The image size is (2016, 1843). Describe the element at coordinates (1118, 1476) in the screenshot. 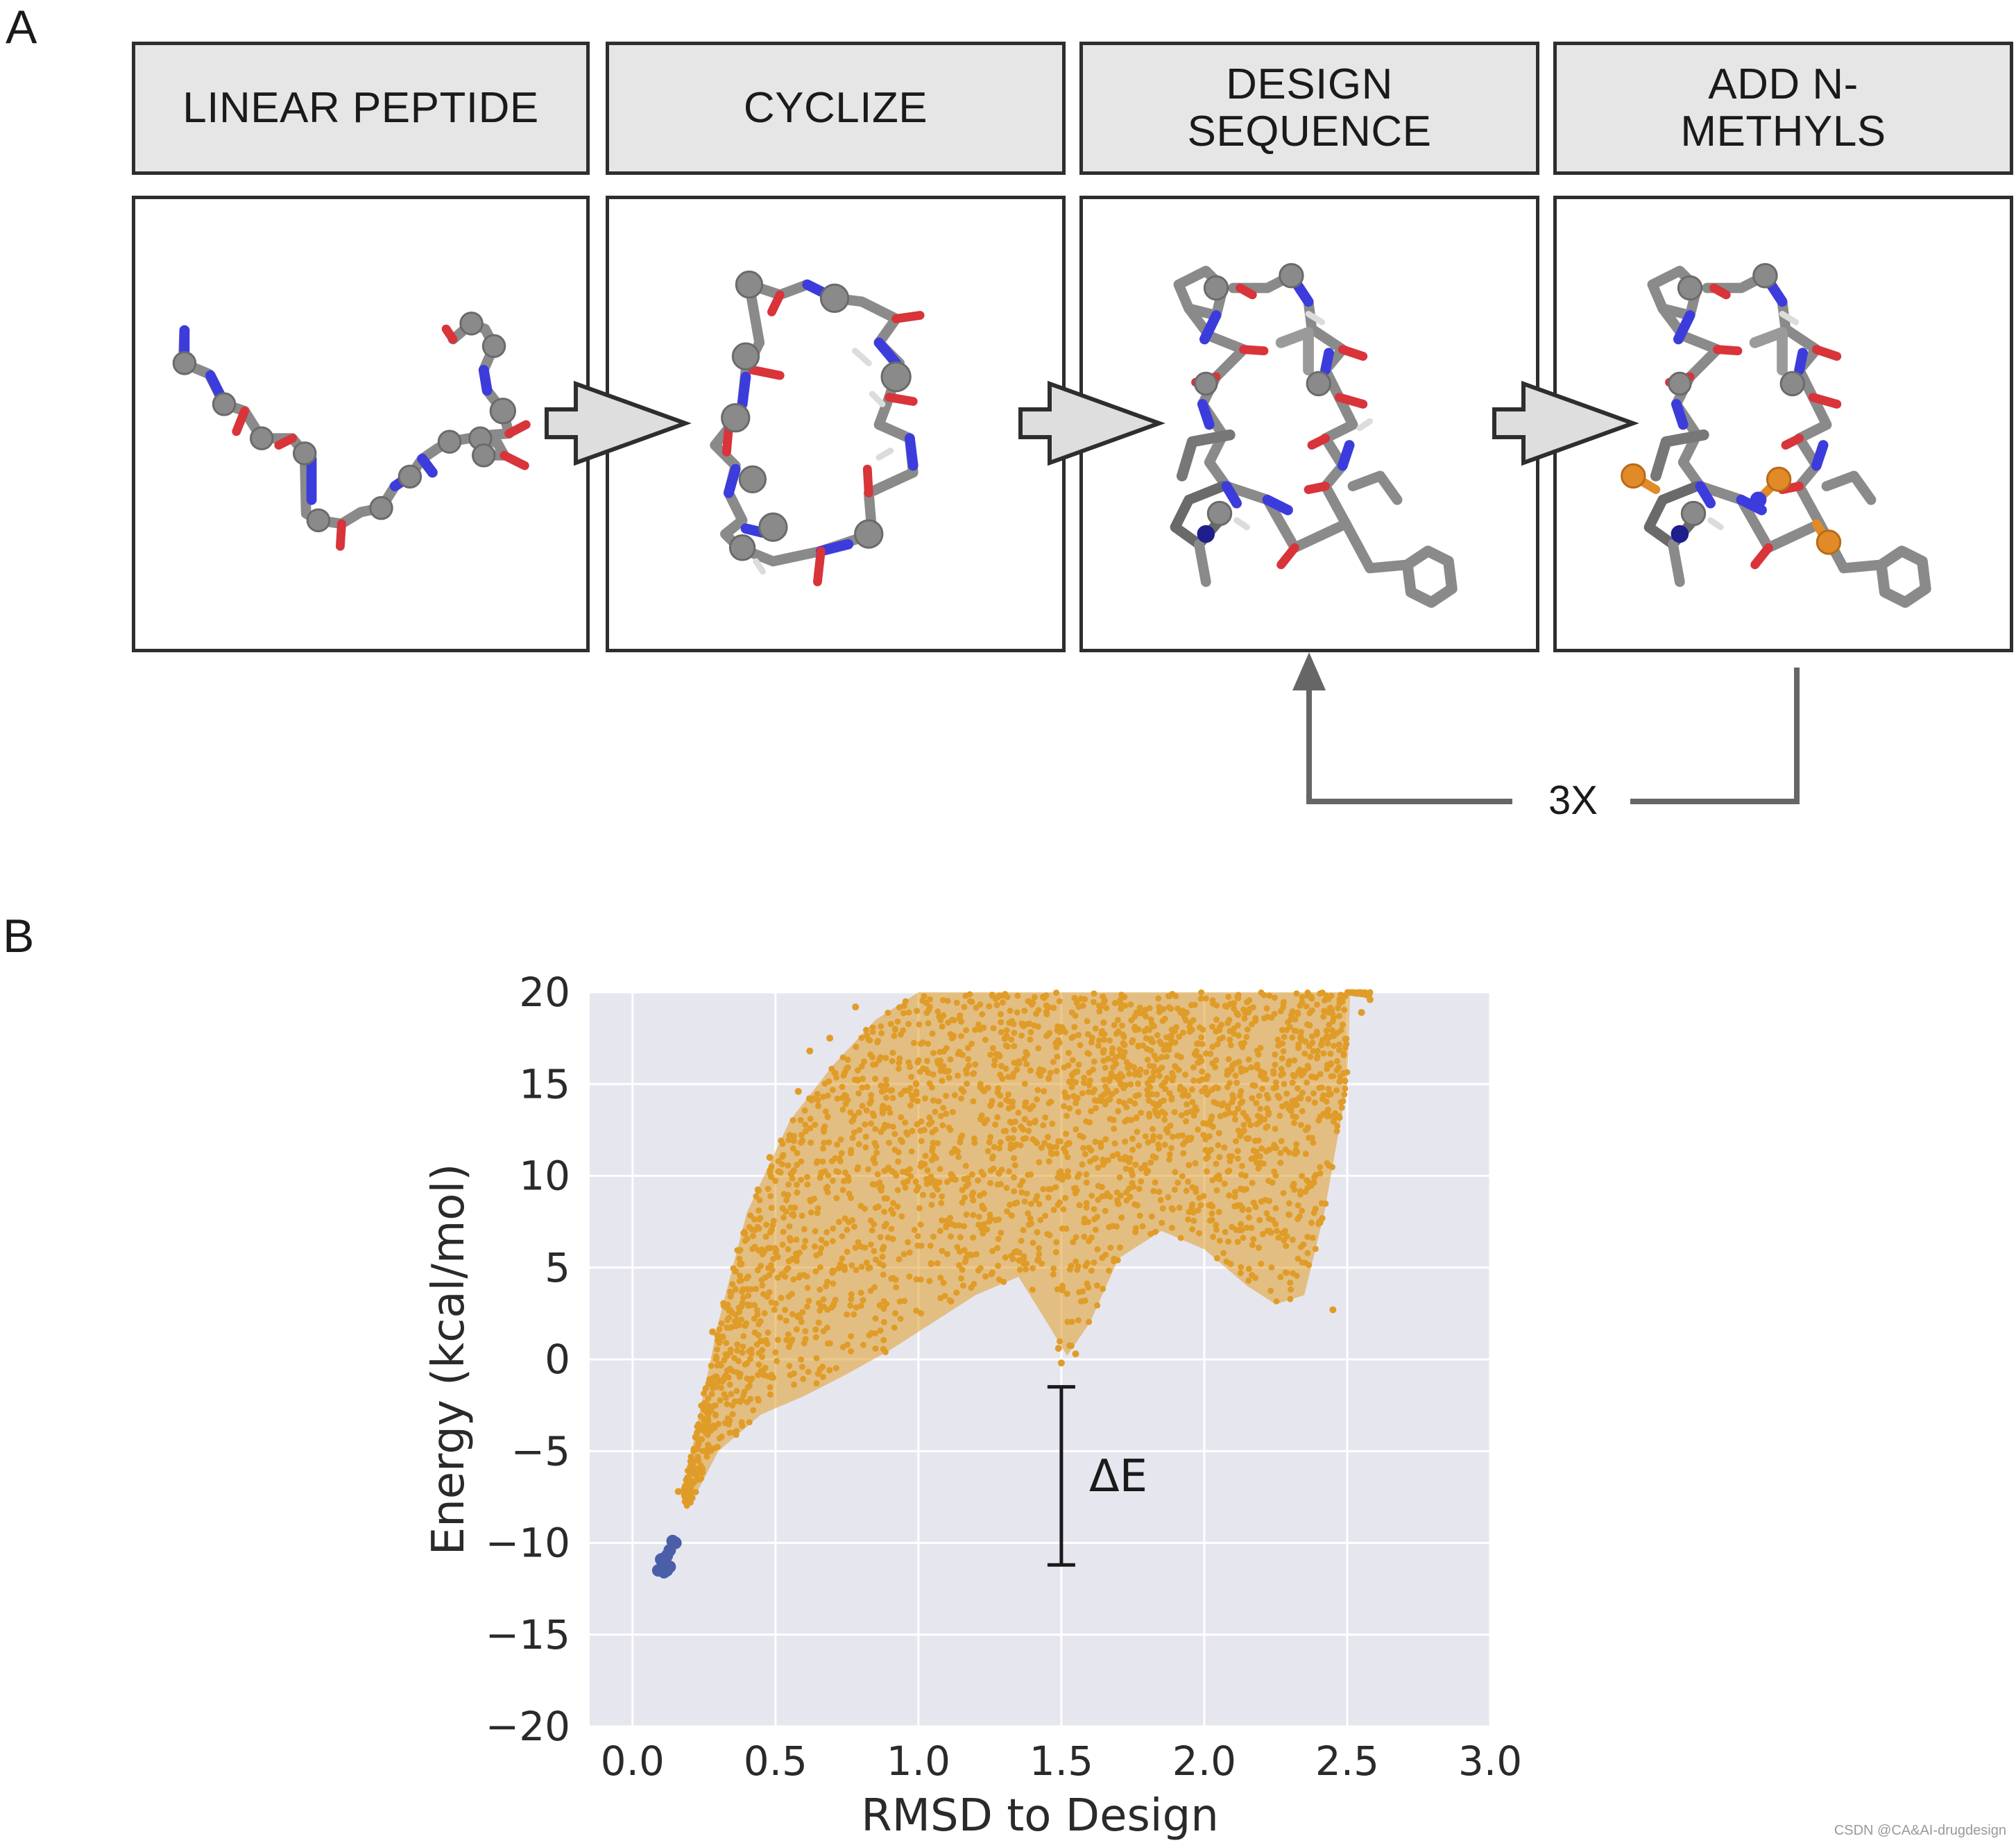

I see `delta-e-label: ΔE` at that location.